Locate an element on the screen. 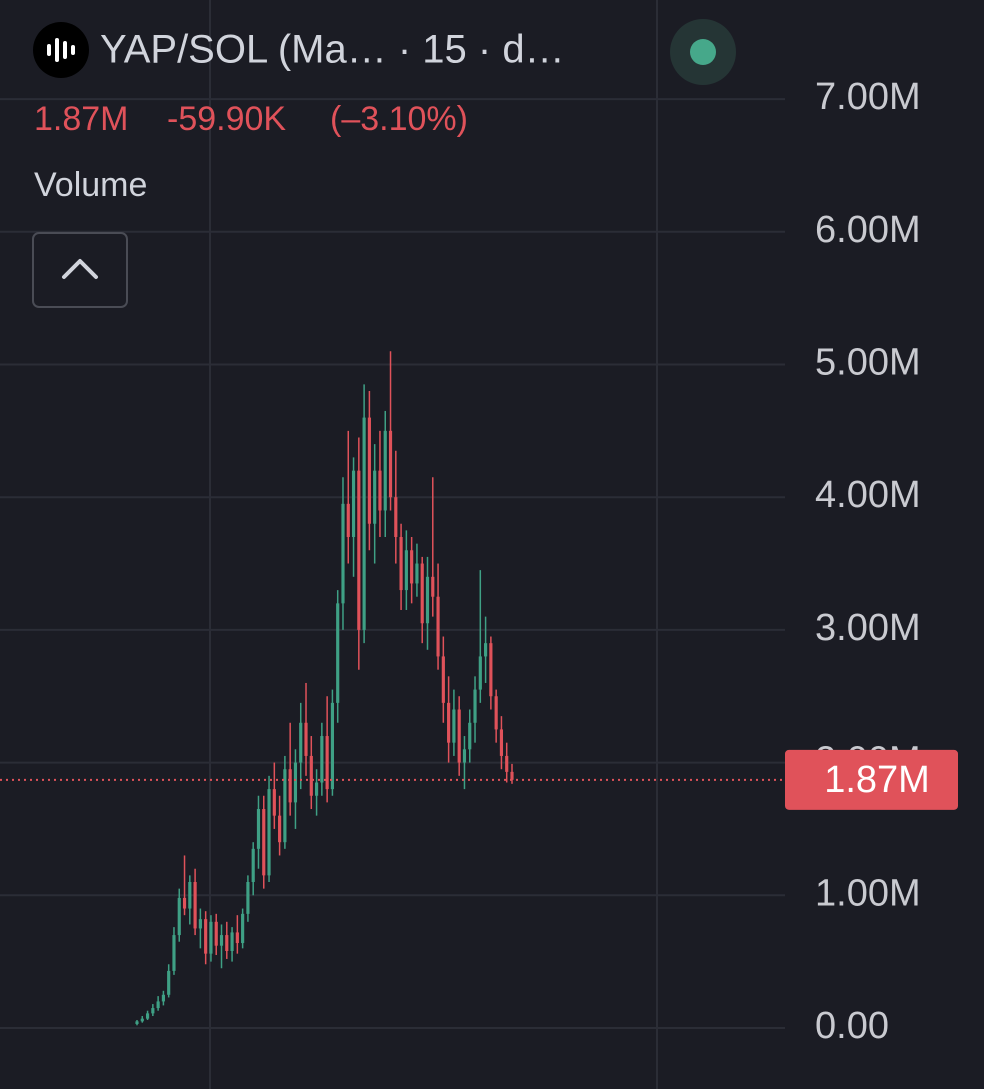 This screenshot has height=1089, width=984. y-tick-label: 5.00M is located at coordinates (868, 363).